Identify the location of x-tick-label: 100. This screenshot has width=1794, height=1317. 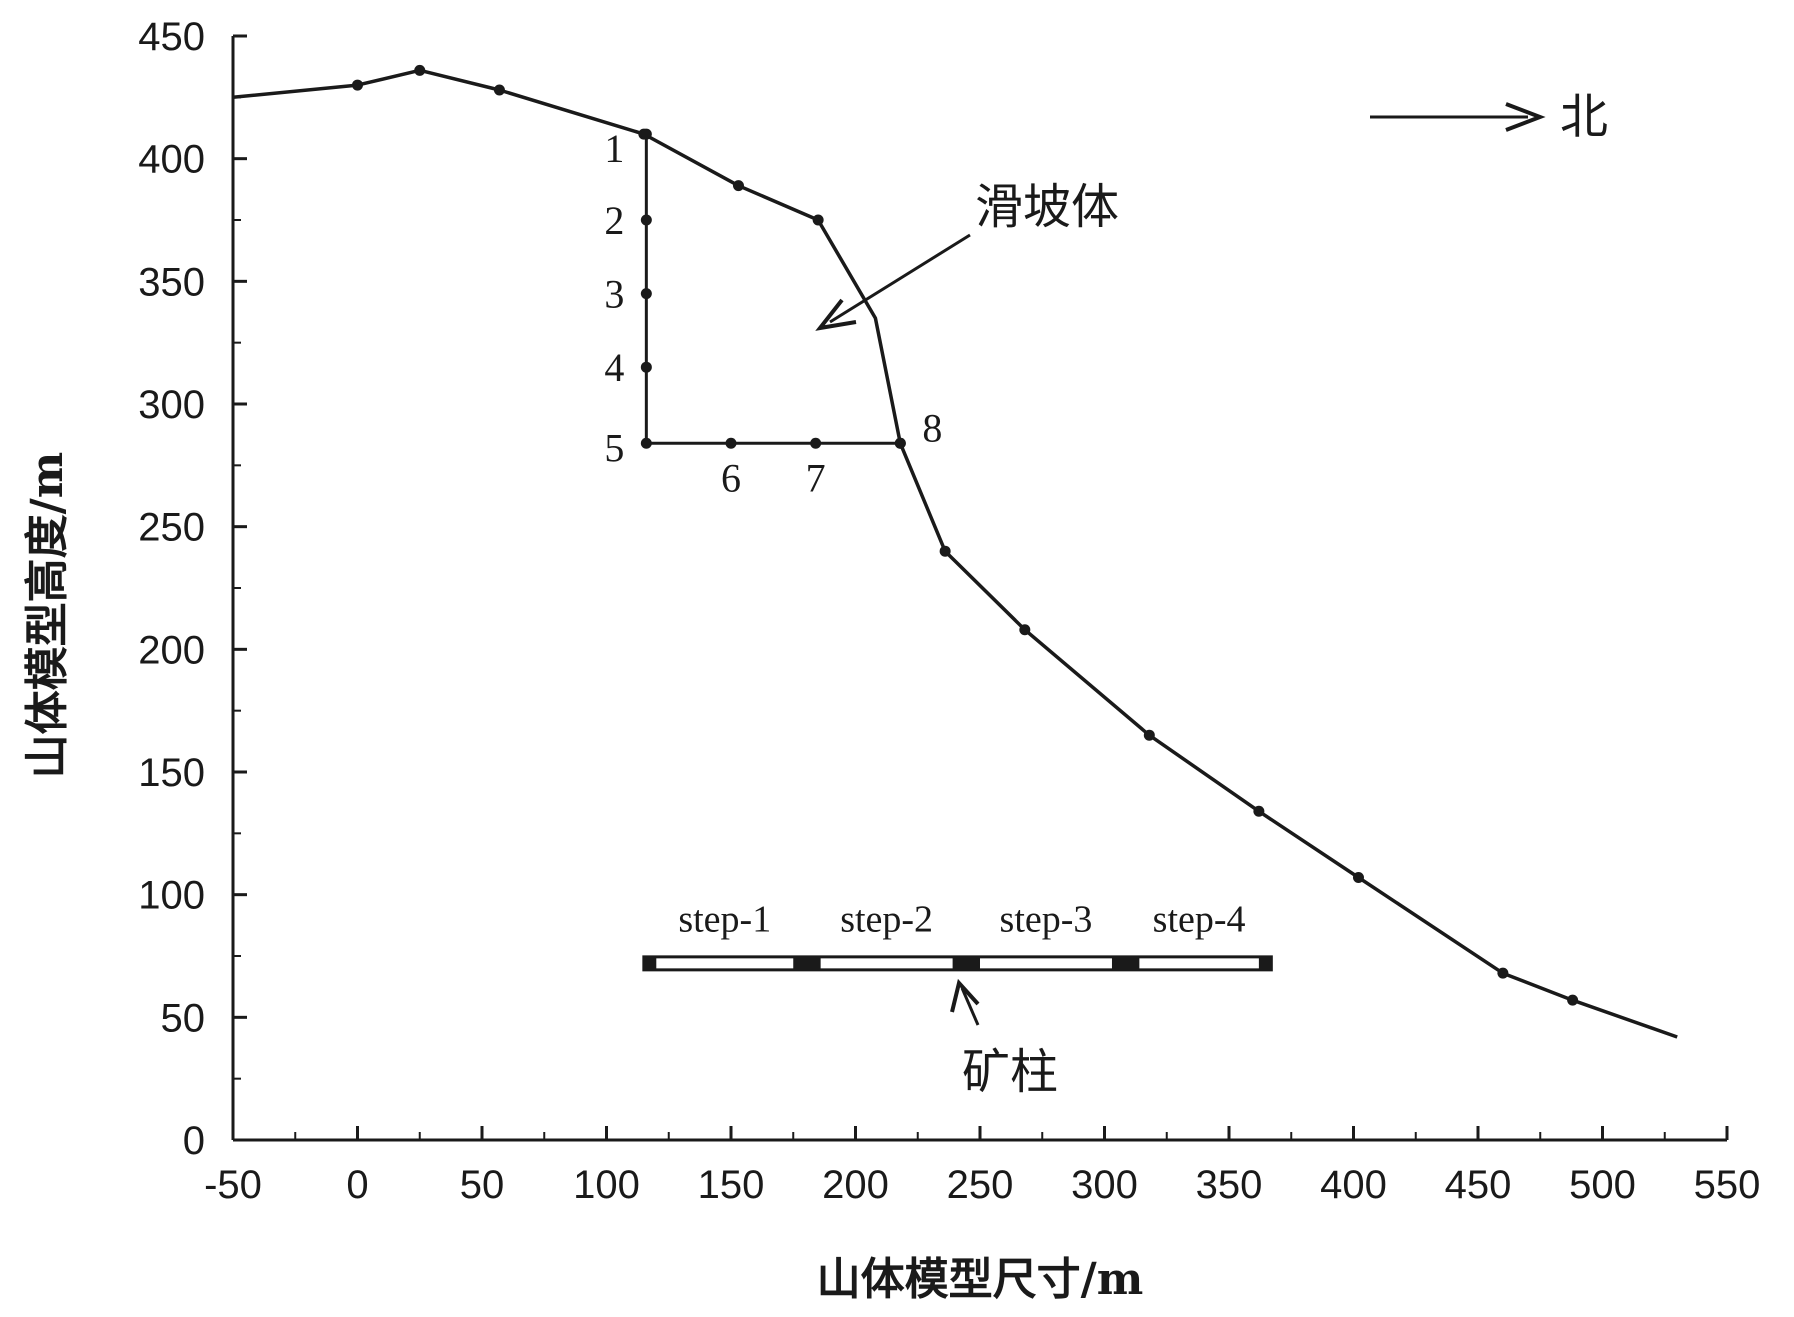
(606, 1185).